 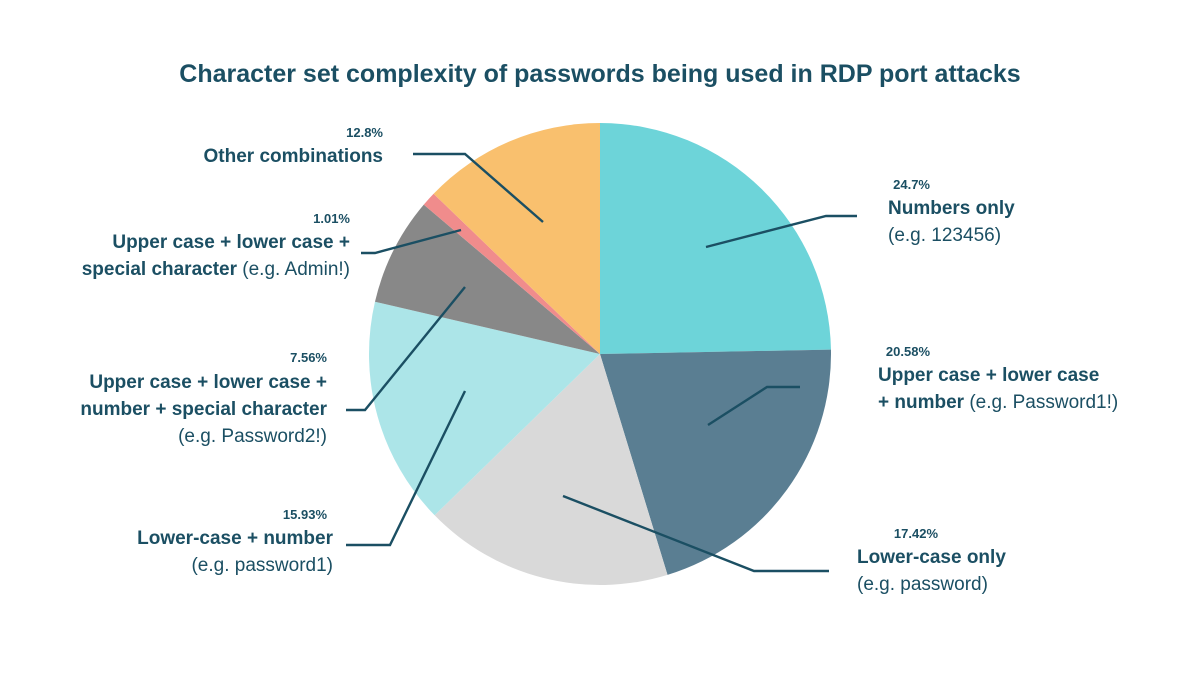 I want to click on slice-percent-label: 1.01%, so click(x=331, y=218).